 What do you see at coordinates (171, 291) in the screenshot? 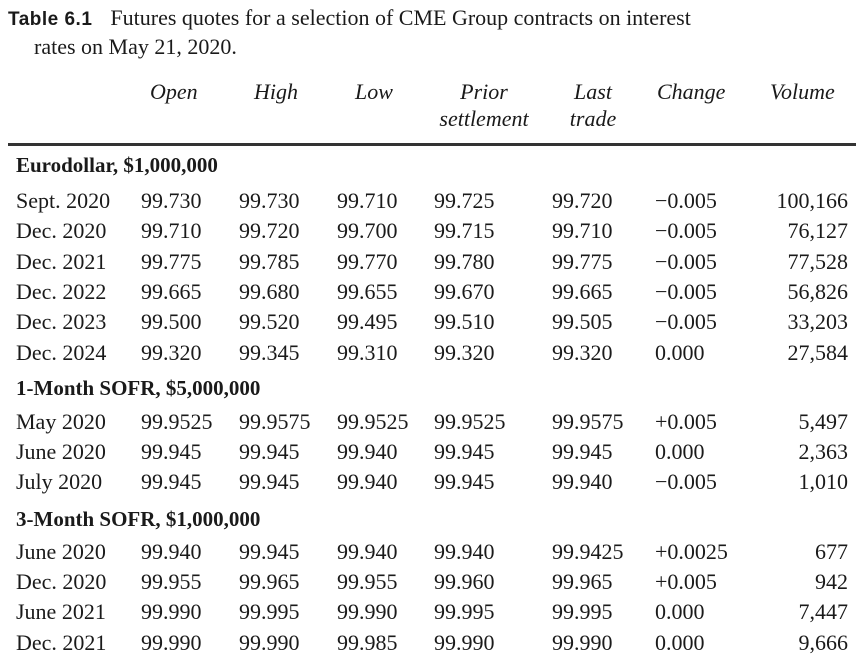
I see `cell-open: 99.665` at bounding box center [171, 291].